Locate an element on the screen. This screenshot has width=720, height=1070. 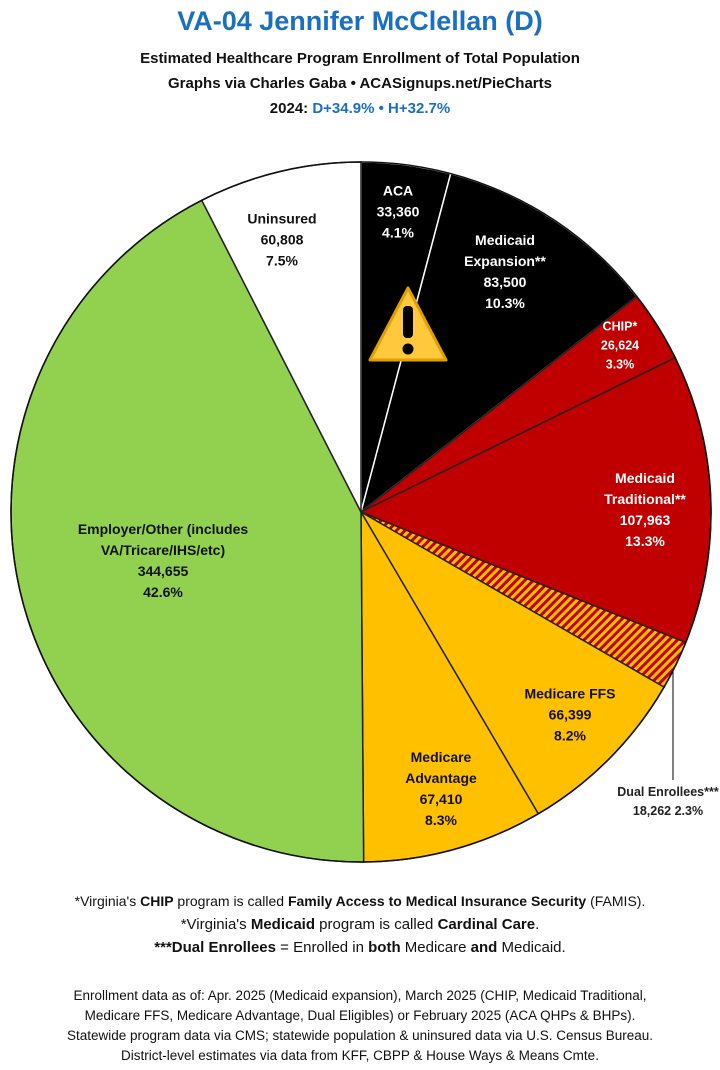
footnote-text: Medicare is located at coordinates (435, 947).